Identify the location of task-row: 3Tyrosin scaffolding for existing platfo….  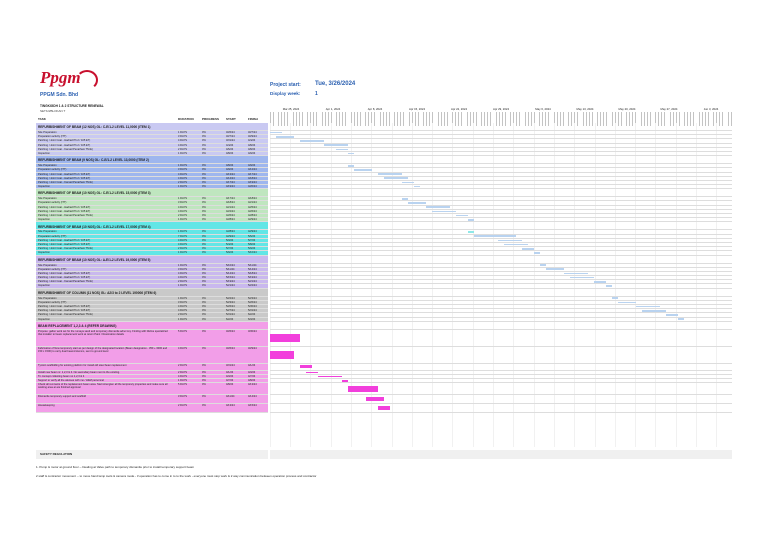
(152, 367).